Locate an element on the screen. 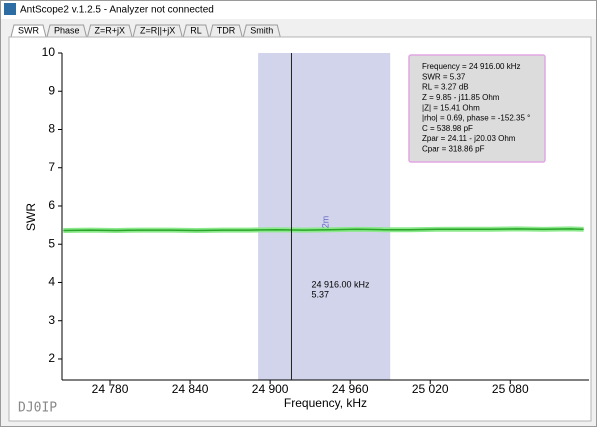 This screenshot has height=427, width=597. tab-label: Smith is located at coordinates (261, 30).